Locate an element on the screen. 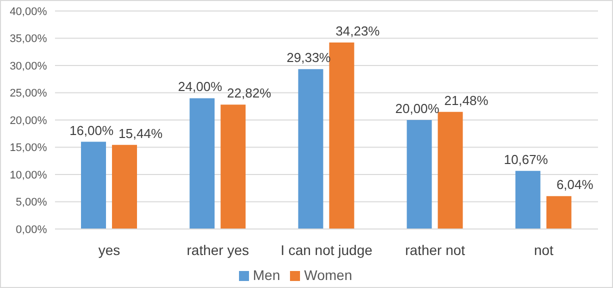 The height and width of the screenshot is (288, 613). data-label: 22,82% is located at coordinates (249, 93).